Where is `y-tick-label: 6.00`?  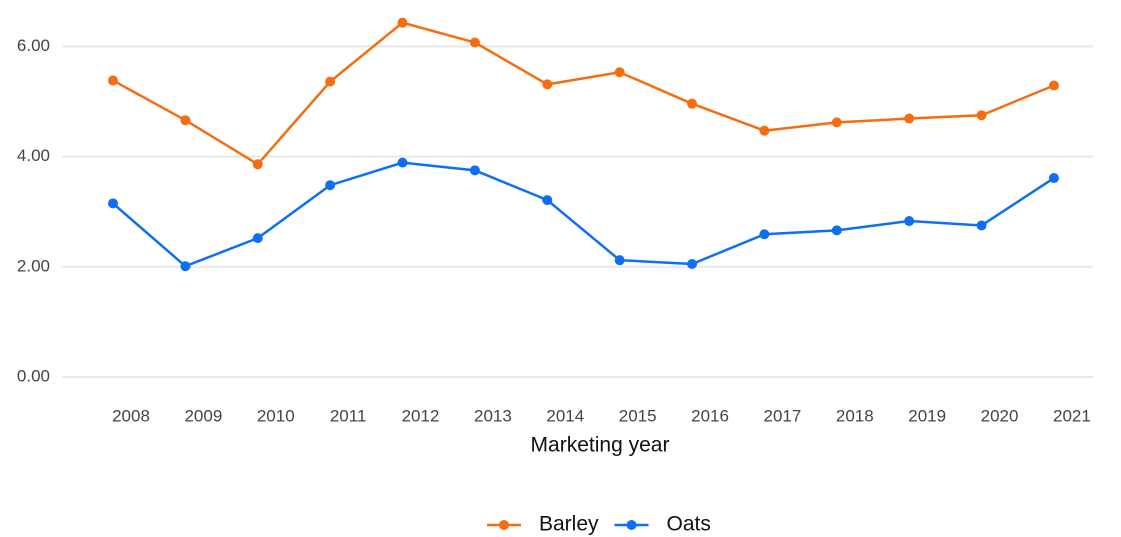
y-tick-label: 6.00 is located at coordinates (33, 45).